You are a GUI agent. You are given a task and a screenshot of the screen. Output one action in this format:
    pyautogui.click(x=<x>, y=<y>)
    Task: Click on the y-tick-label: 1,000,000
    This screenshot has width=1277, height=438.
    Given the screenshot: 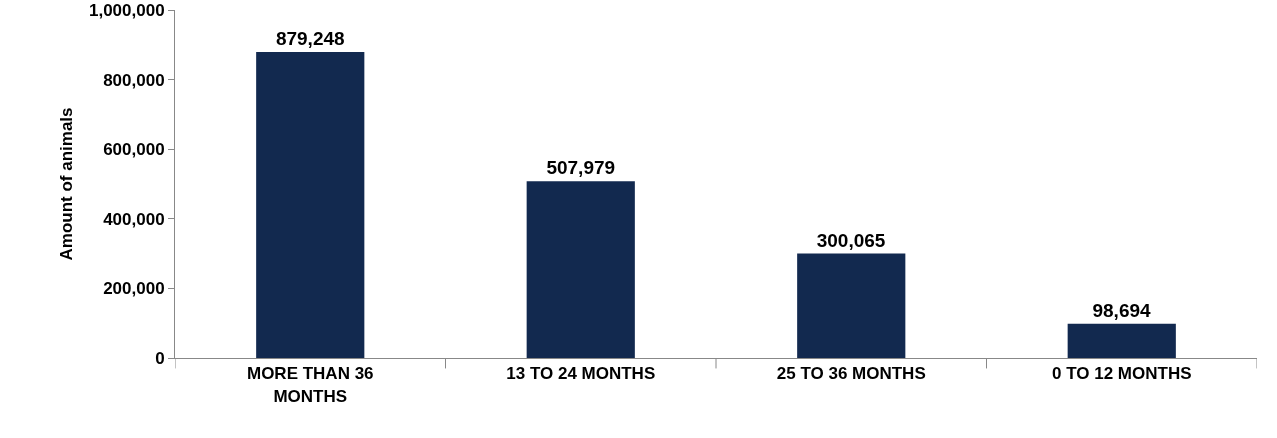 What is the action you would take?
    pyautogui.click(x=126, y=10)
    